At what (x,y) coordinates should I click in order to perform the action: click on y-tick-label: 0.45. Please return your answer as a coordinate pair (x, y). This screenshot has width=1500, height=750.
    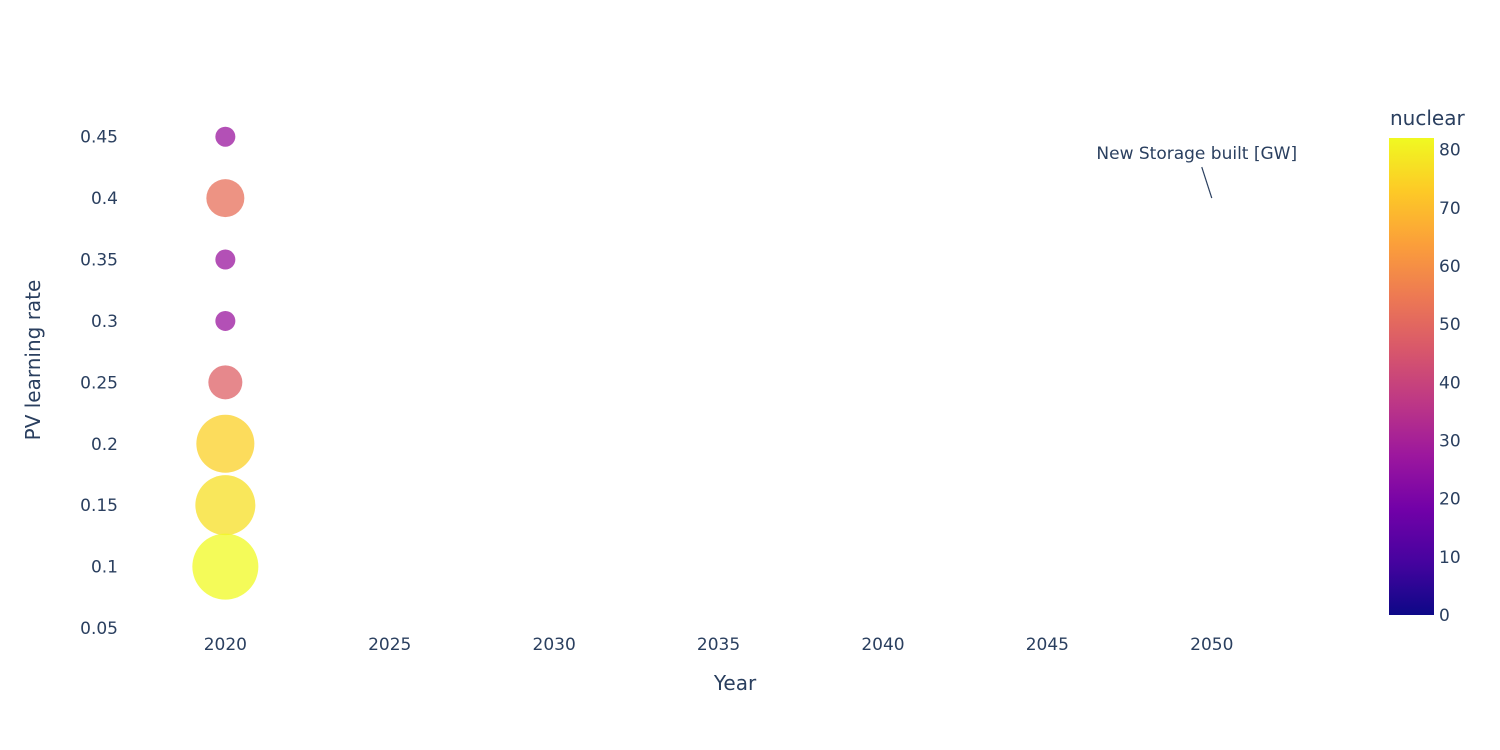
    Looking at the image, I should click on (99, 138).